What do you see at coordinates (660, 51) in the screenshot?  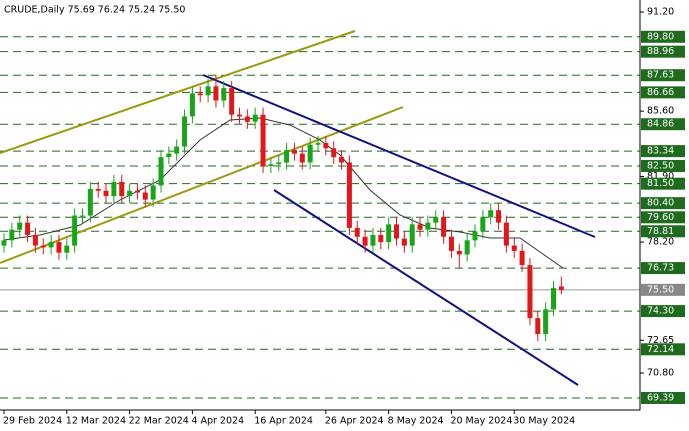 I see `level-label: 88.96` at bounding box center [660, 51].